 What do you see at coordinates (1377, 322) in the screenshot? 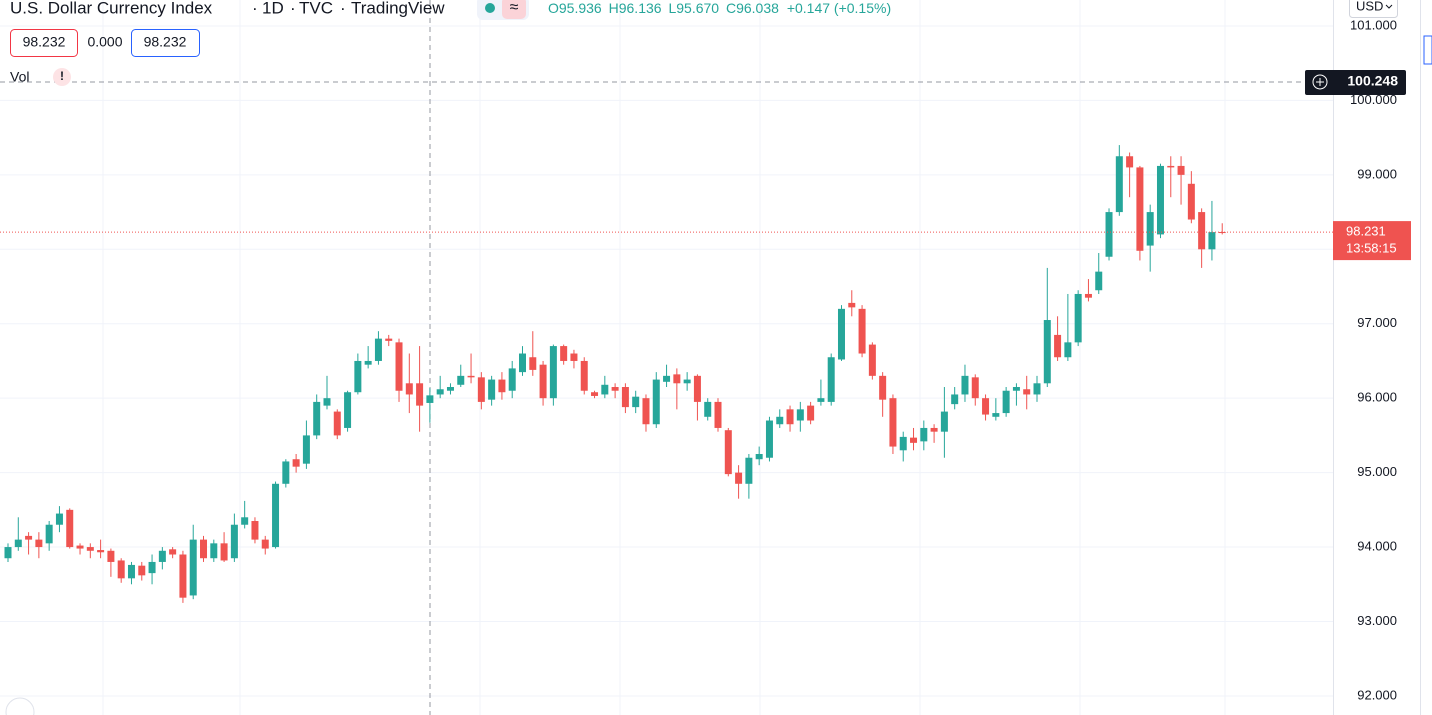
I see `y-tick-label: 97.000` at bounding box center [1377, 322].